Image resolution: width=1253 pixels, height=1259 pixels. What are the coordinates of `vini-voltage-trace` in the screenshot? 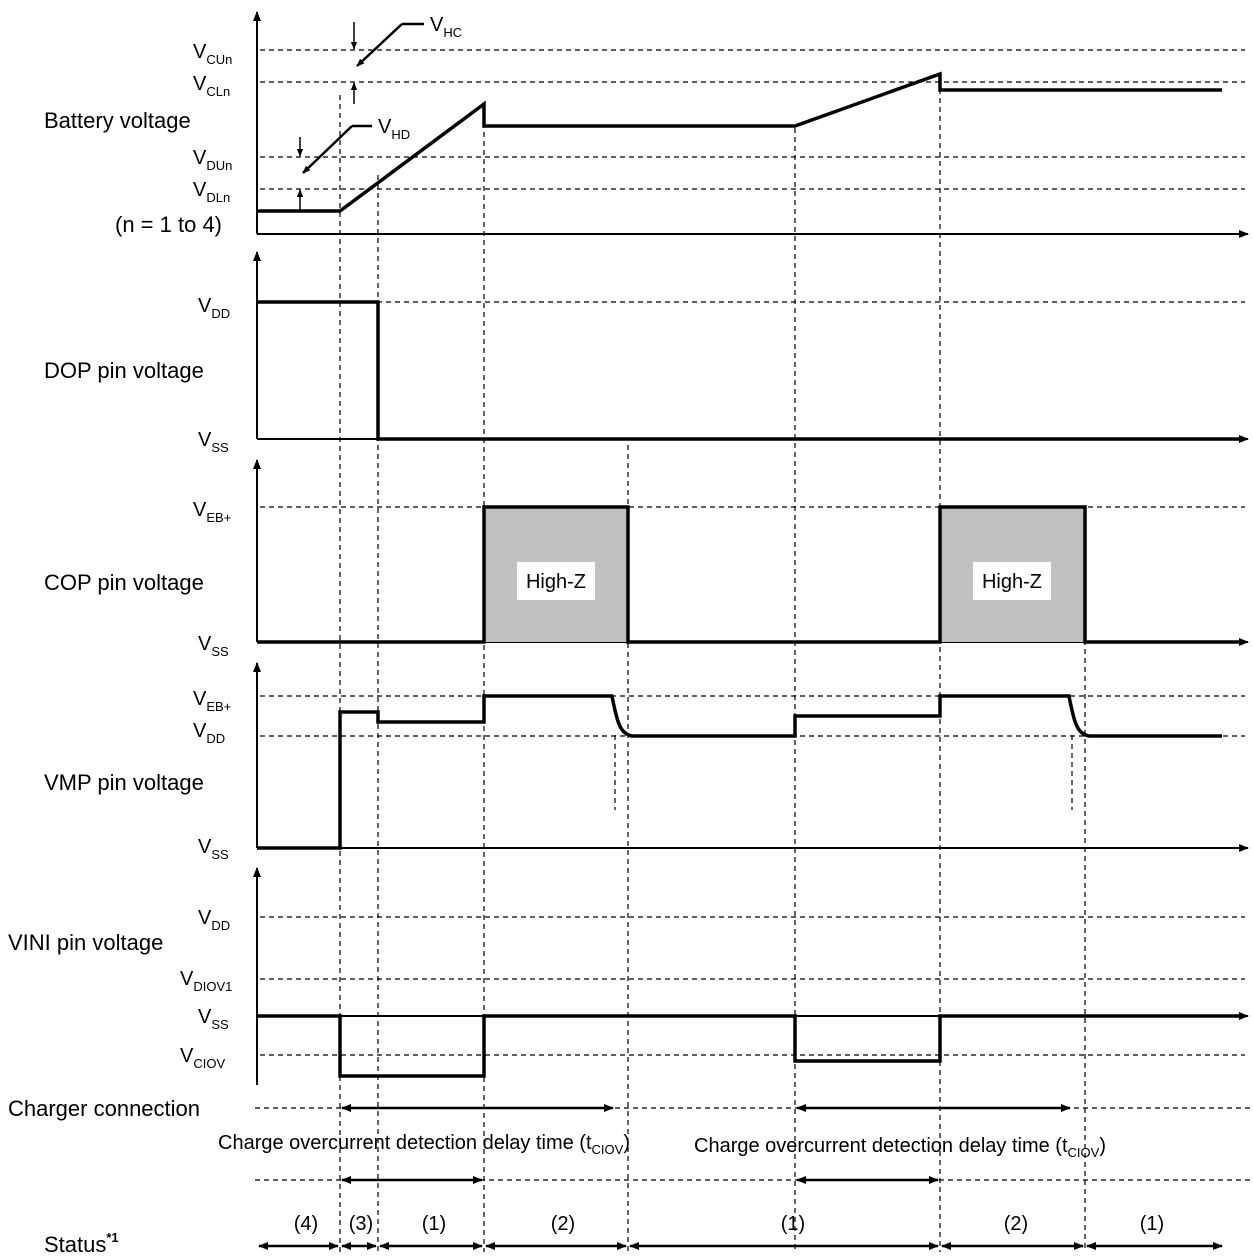 It's located at (748, 1046).